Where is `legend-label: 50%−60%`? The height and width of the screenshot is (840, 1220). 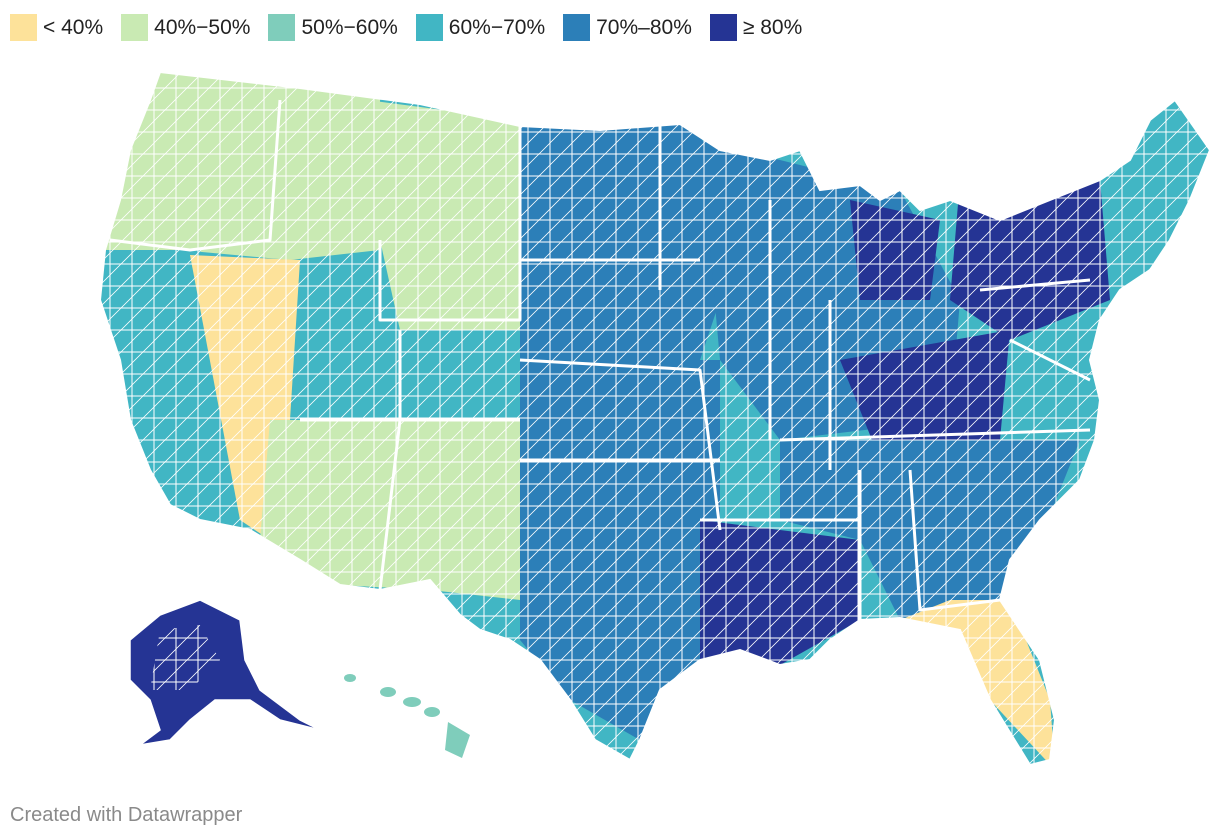
legend-label: 50%−60% is located at coordinates (349, 27).